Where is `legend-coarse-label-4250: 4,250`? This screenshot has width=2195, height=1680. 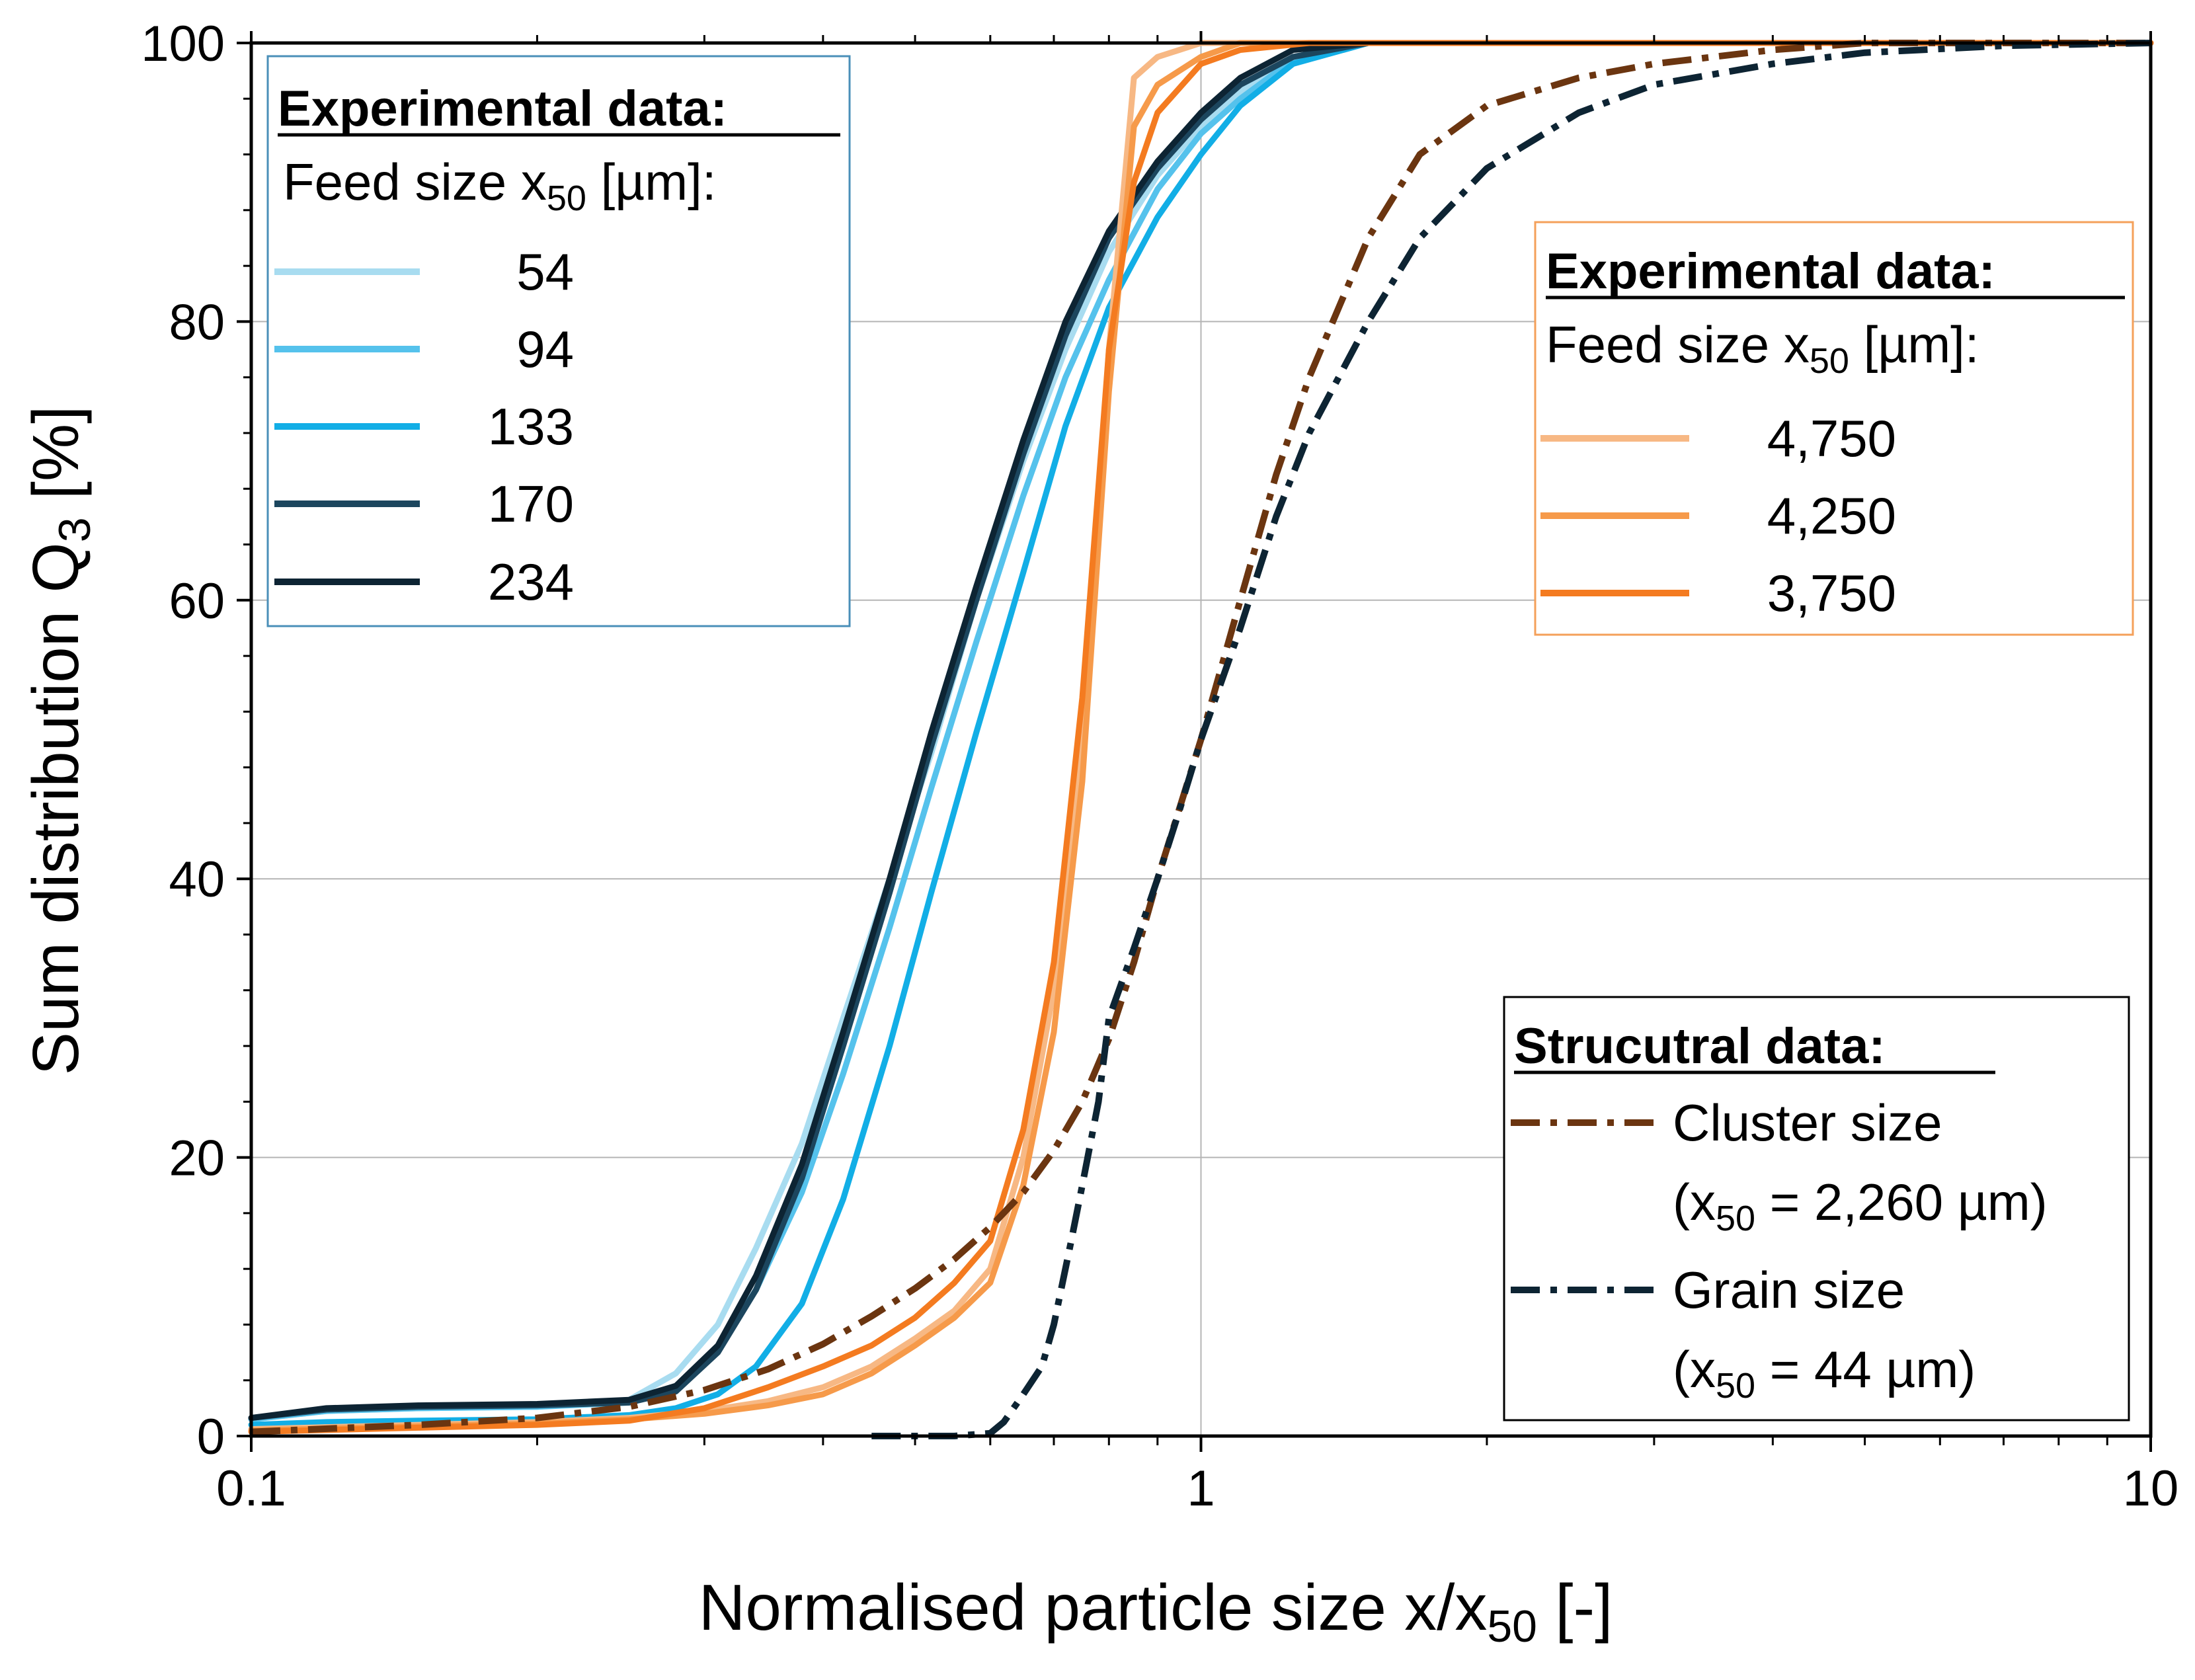
legend-coarse-label-4250: 4,250 is located at coordinates (1831, 516).